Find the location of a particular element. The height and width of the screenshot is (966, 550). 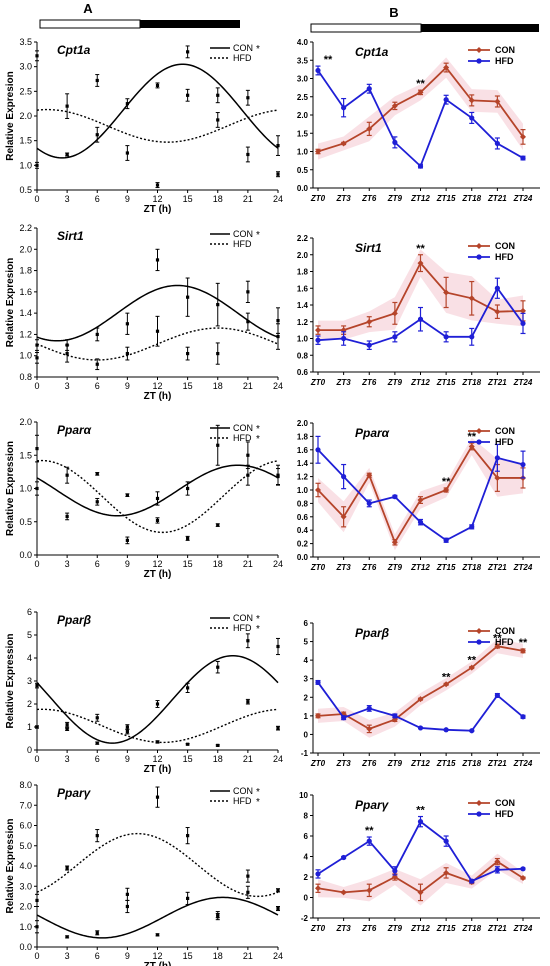

y-tick-label: 1.0 is located at coordinates (303, 339).